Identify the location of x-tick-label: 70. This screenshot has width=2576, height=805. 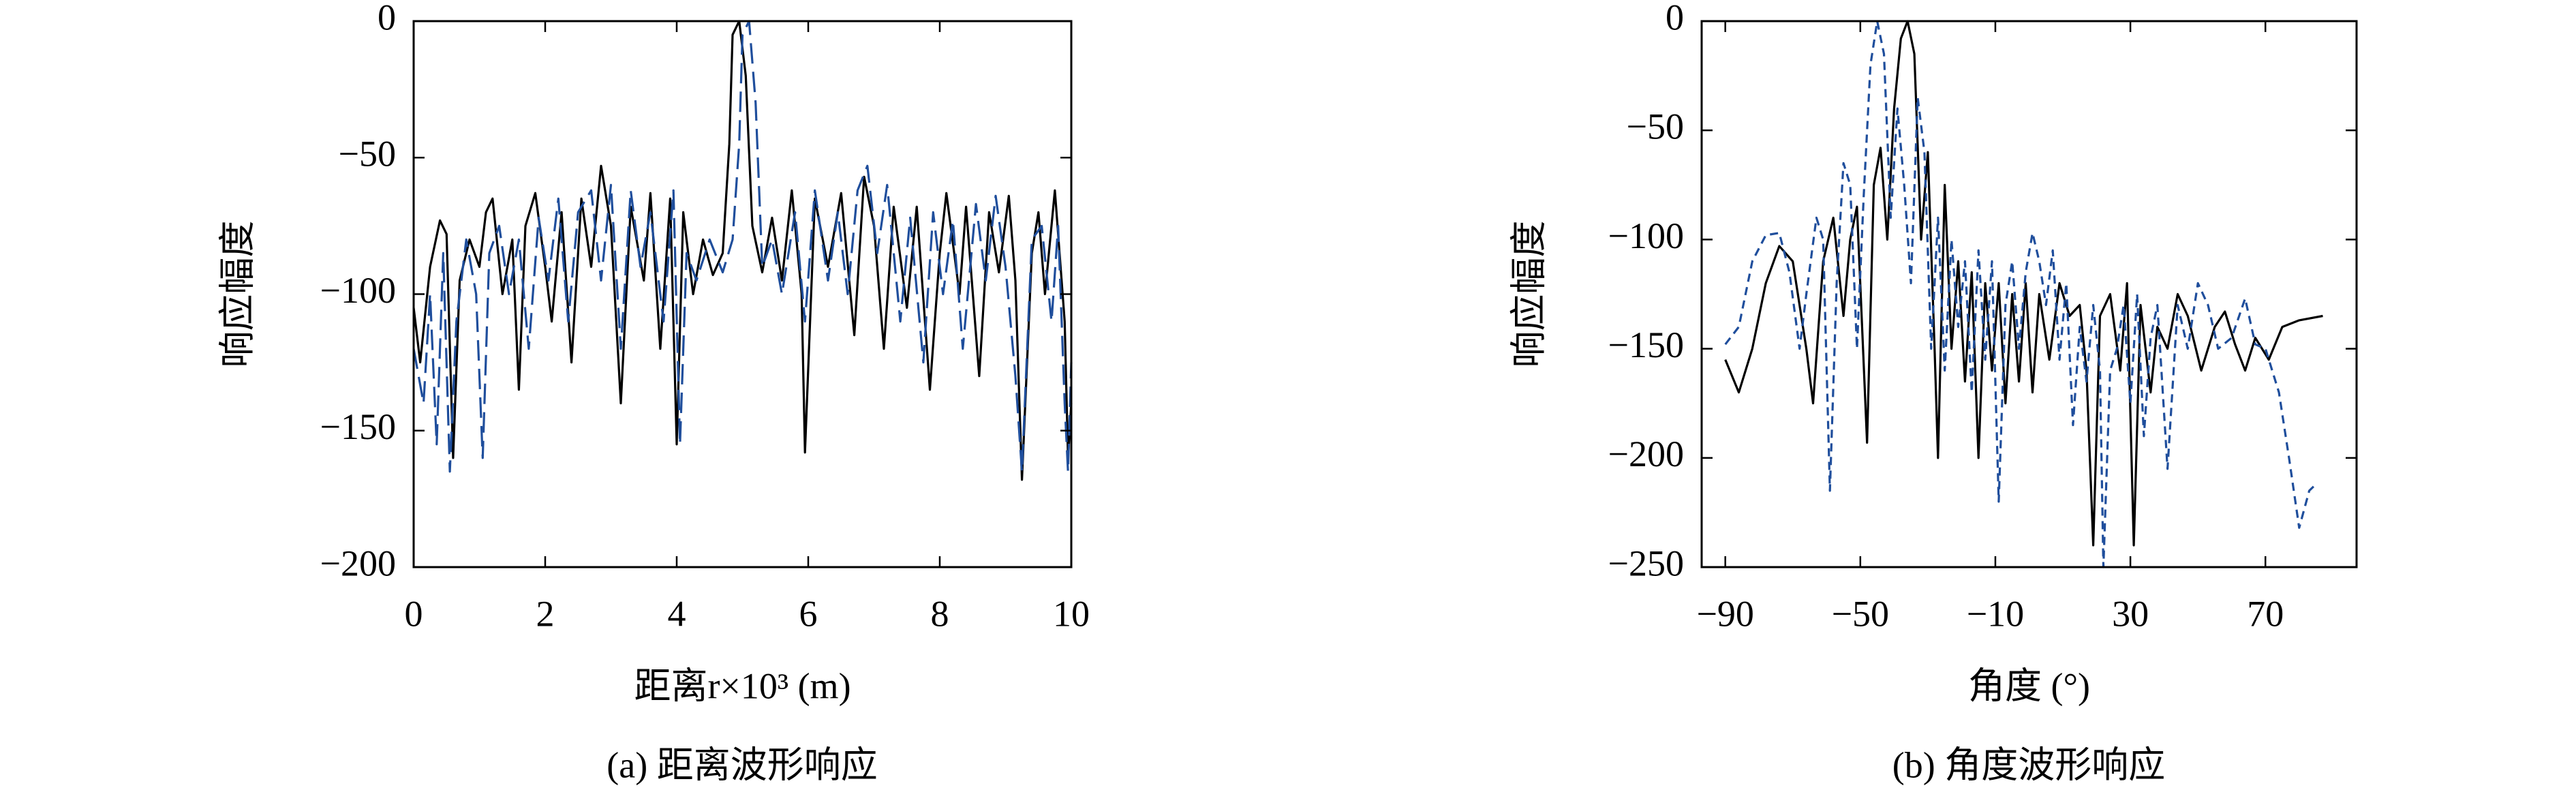
(2265, 613).